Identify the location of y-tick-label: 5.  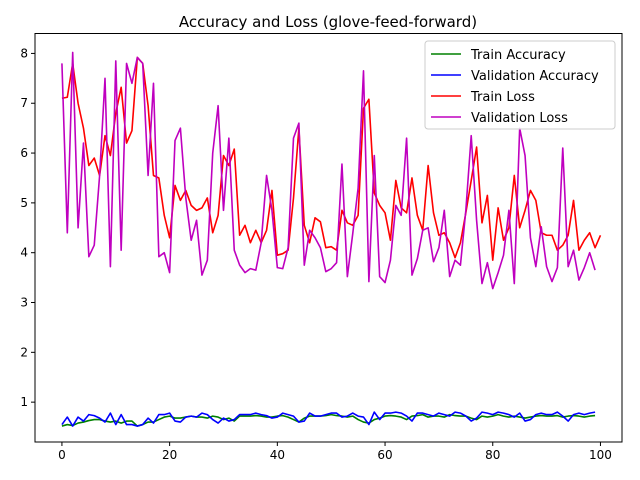
(24, 203).